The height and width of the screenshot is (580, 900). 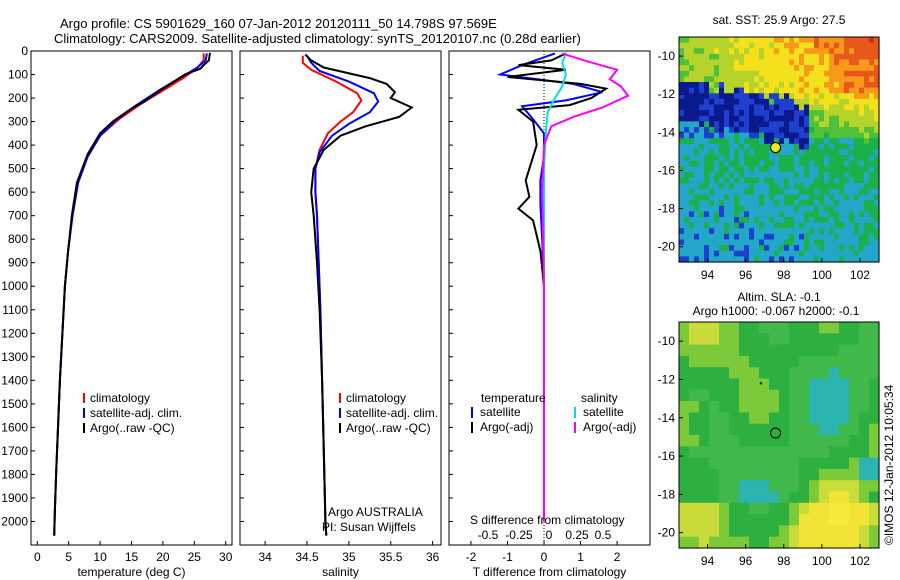 What do you see at coordinates (667, 170) in the screenshot?
I see `map-ytick-label: -16` at bounding box center [667, 170].